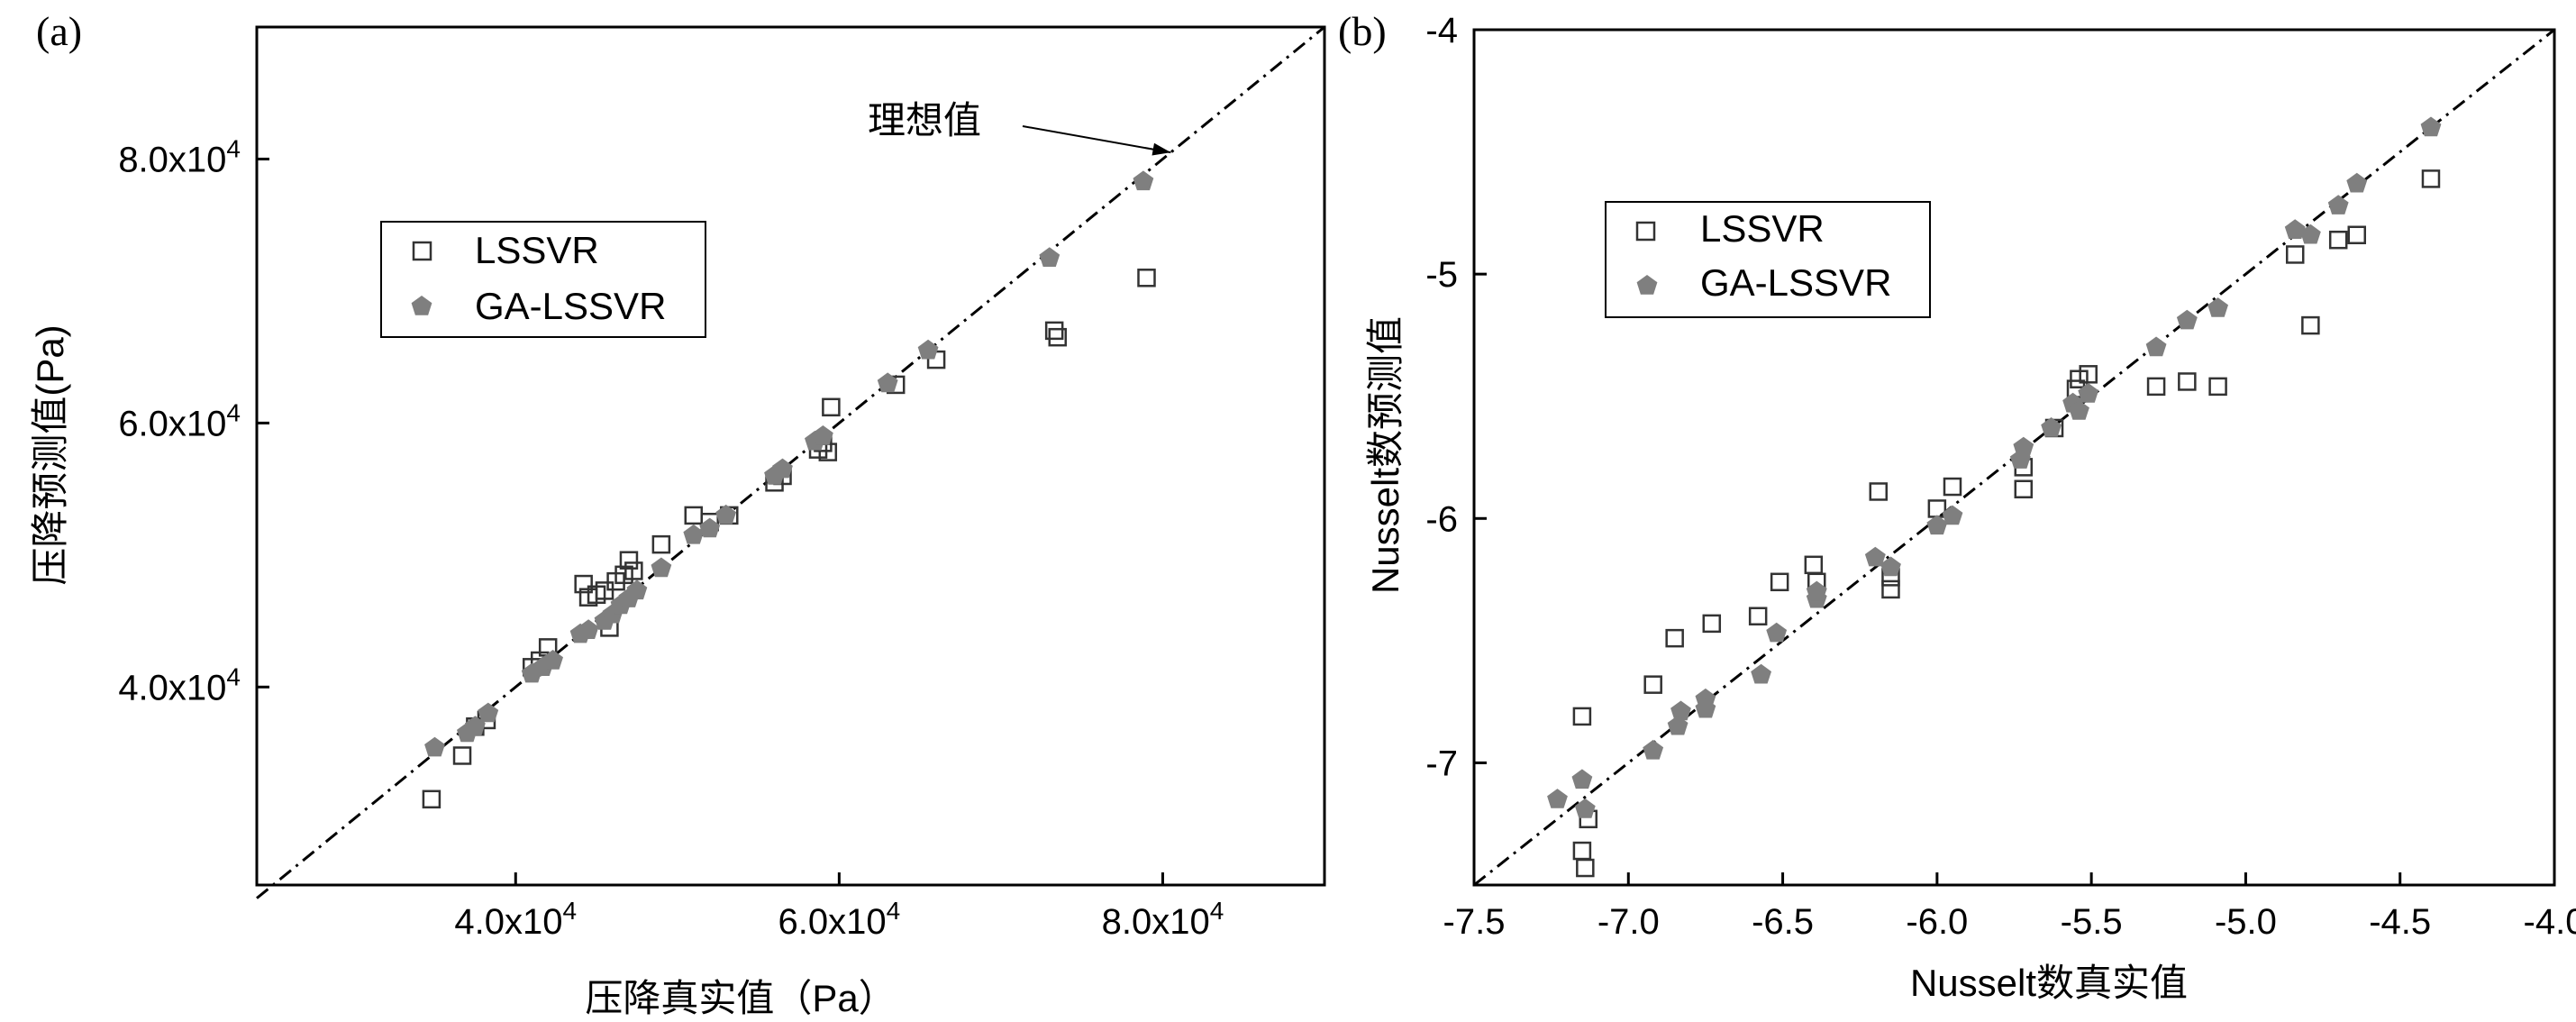 This screenshot has width=2576, height=1022. Describe the element at coordinates (1795, 282) in the screenshot. I see `legend-label-ga-lssvr-b: GA-LSSVR` at that location.